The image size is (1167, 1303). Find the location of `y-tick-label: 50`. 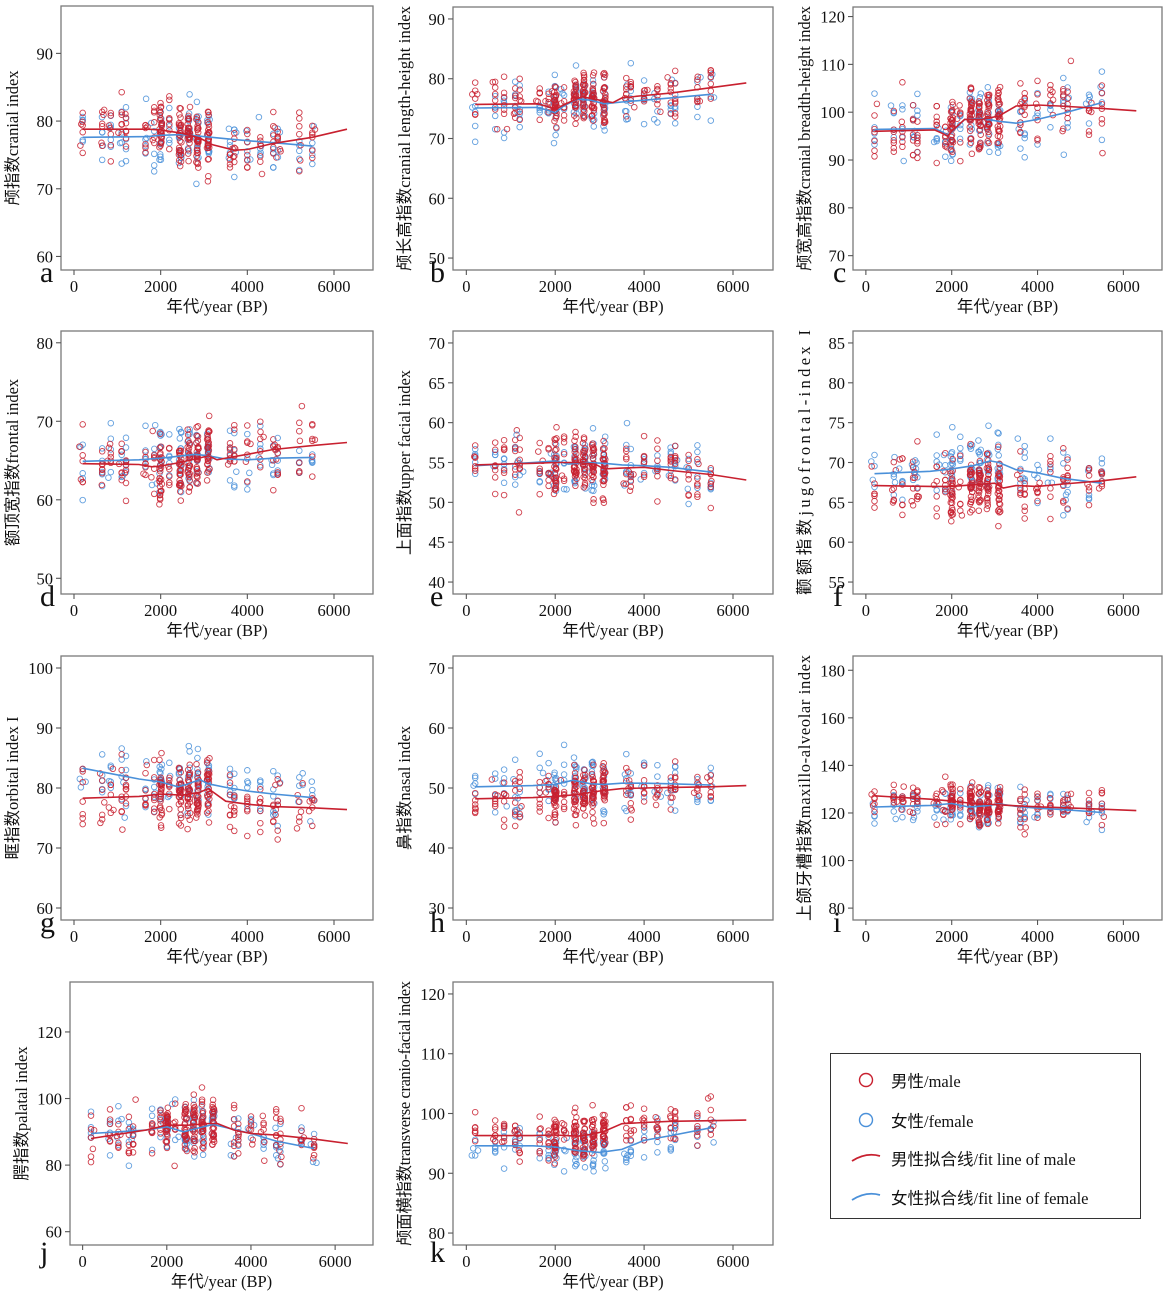

y-tick-label: 50 is located at coordinates (437, 502).